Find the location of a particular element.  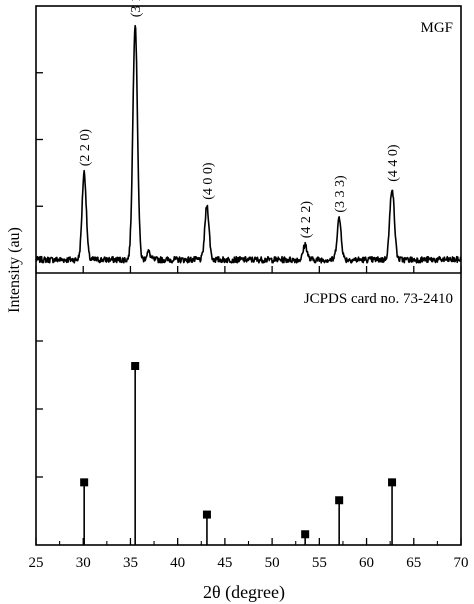

x-tick-label: 25 is located at coordinates (36, 563).